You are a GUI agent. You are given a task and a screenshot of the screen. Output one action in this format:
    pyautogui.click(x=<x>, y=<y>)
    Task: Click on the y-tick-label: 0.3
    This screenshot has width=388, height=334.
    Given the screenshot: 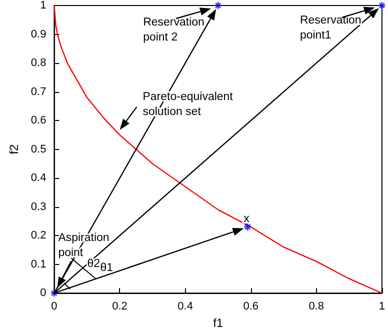 What is the action you would take?
    pyautogui.click(x=38, y=206)
    